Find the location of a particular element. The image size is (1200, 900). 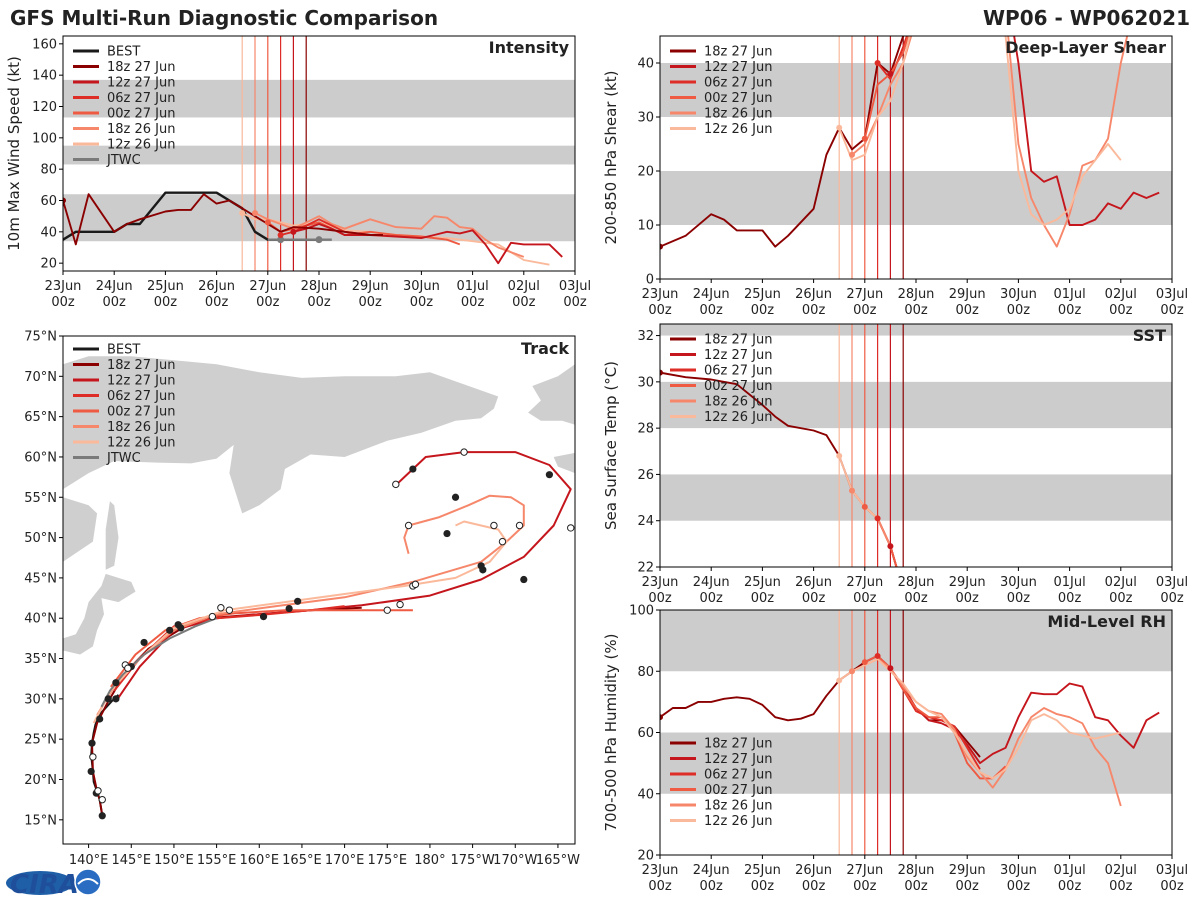

y-tick-label: 24 is located at coordinates (645, 521).